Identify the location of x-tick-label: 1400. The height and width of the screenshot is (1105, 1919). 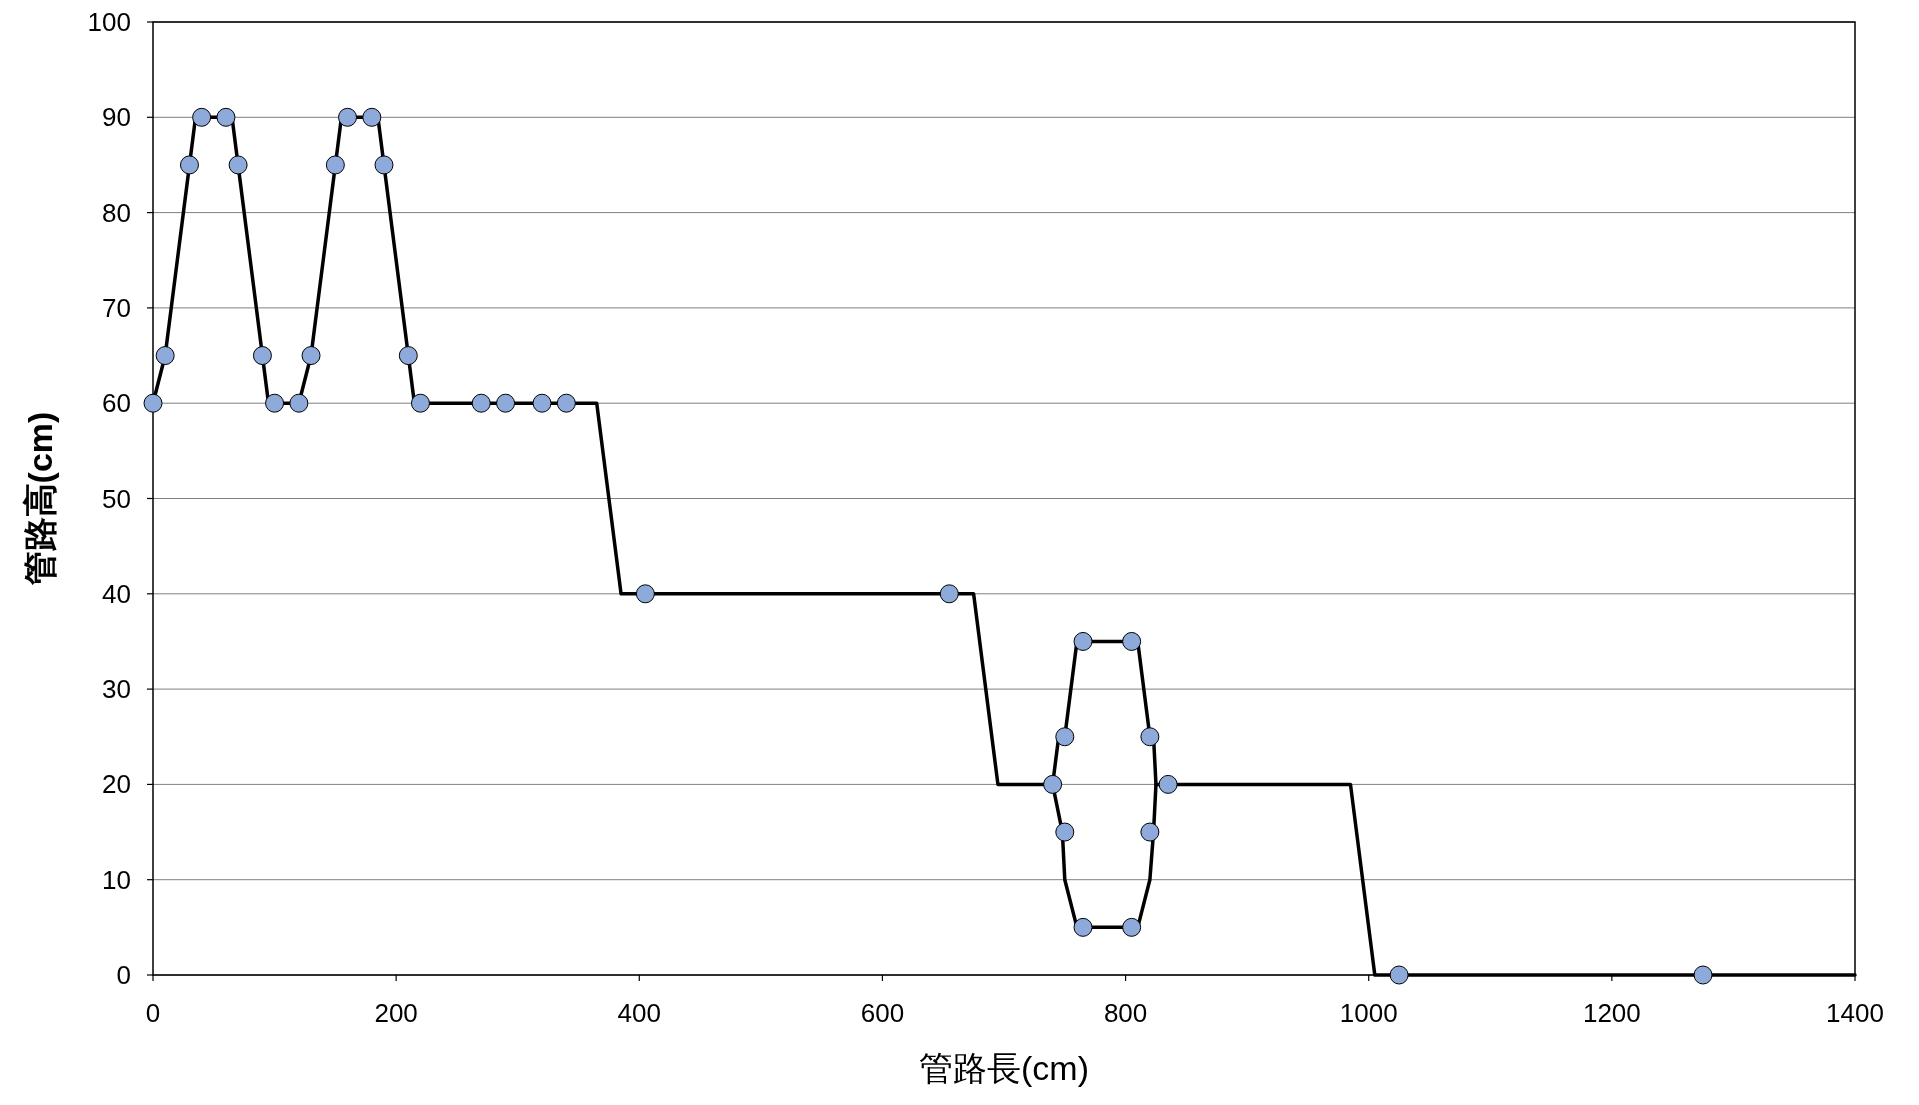
(1855, 1013).